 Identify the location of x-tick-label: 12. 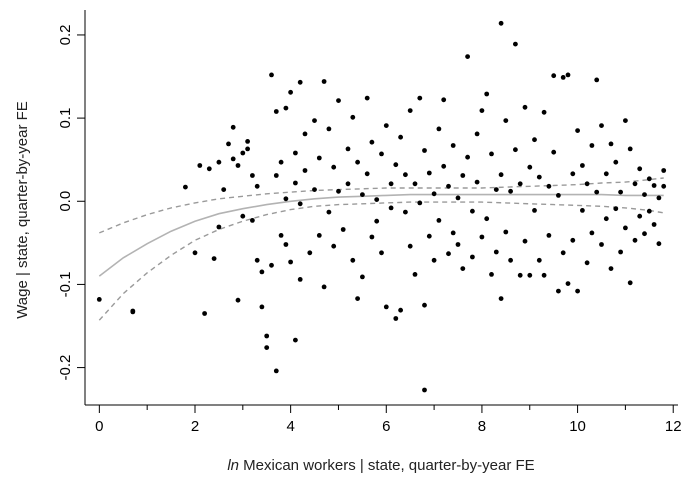
(673, 426).